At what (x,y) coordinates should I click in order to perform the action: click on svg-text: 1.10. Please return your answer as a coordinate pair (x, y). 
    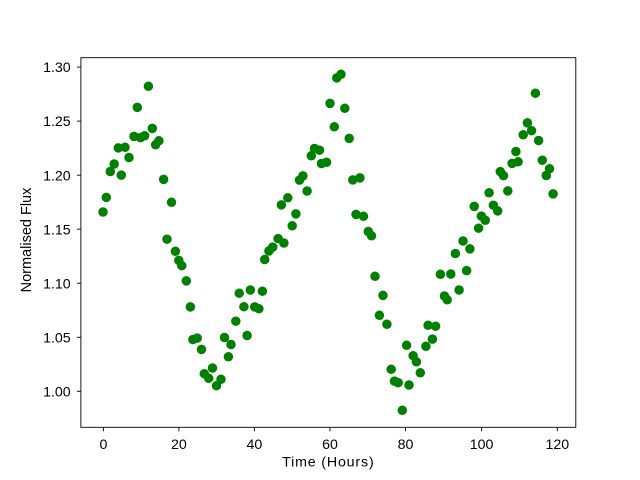
    Looking at the image, I should click on (57, 284).